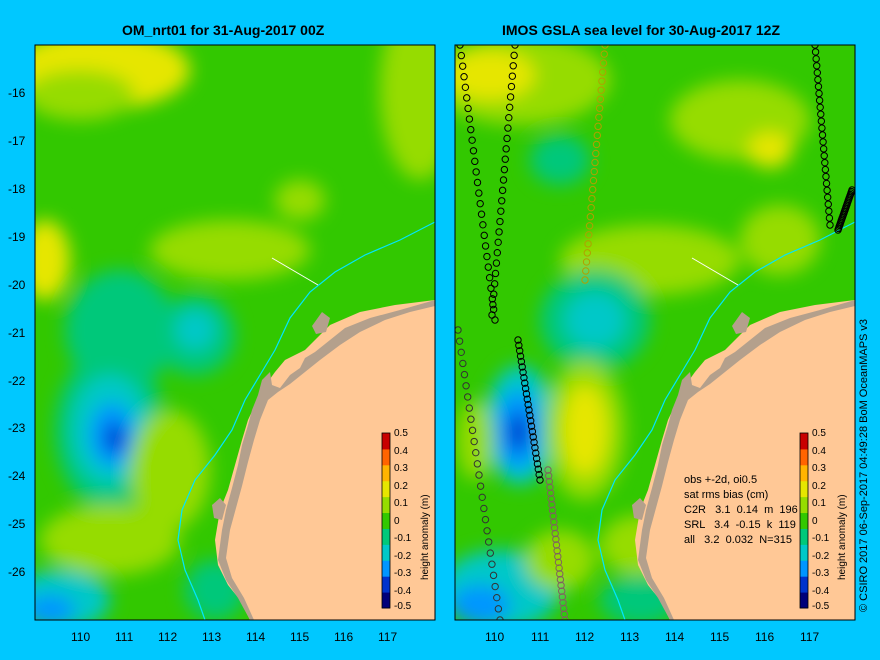 The width and height of the screenshot is (880, 660). I want to click on x-tick: 115, so click(300, 637).